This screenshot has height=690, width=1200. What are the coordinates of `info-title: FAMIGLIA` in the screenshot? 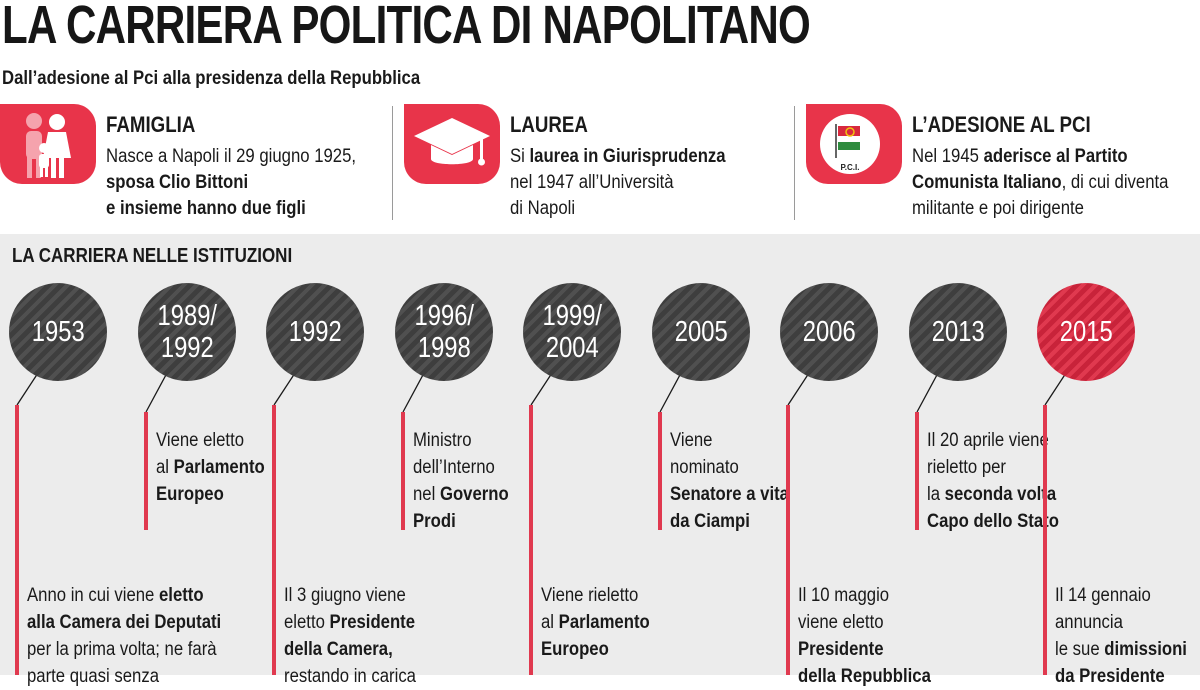 It's located at (151, 124).